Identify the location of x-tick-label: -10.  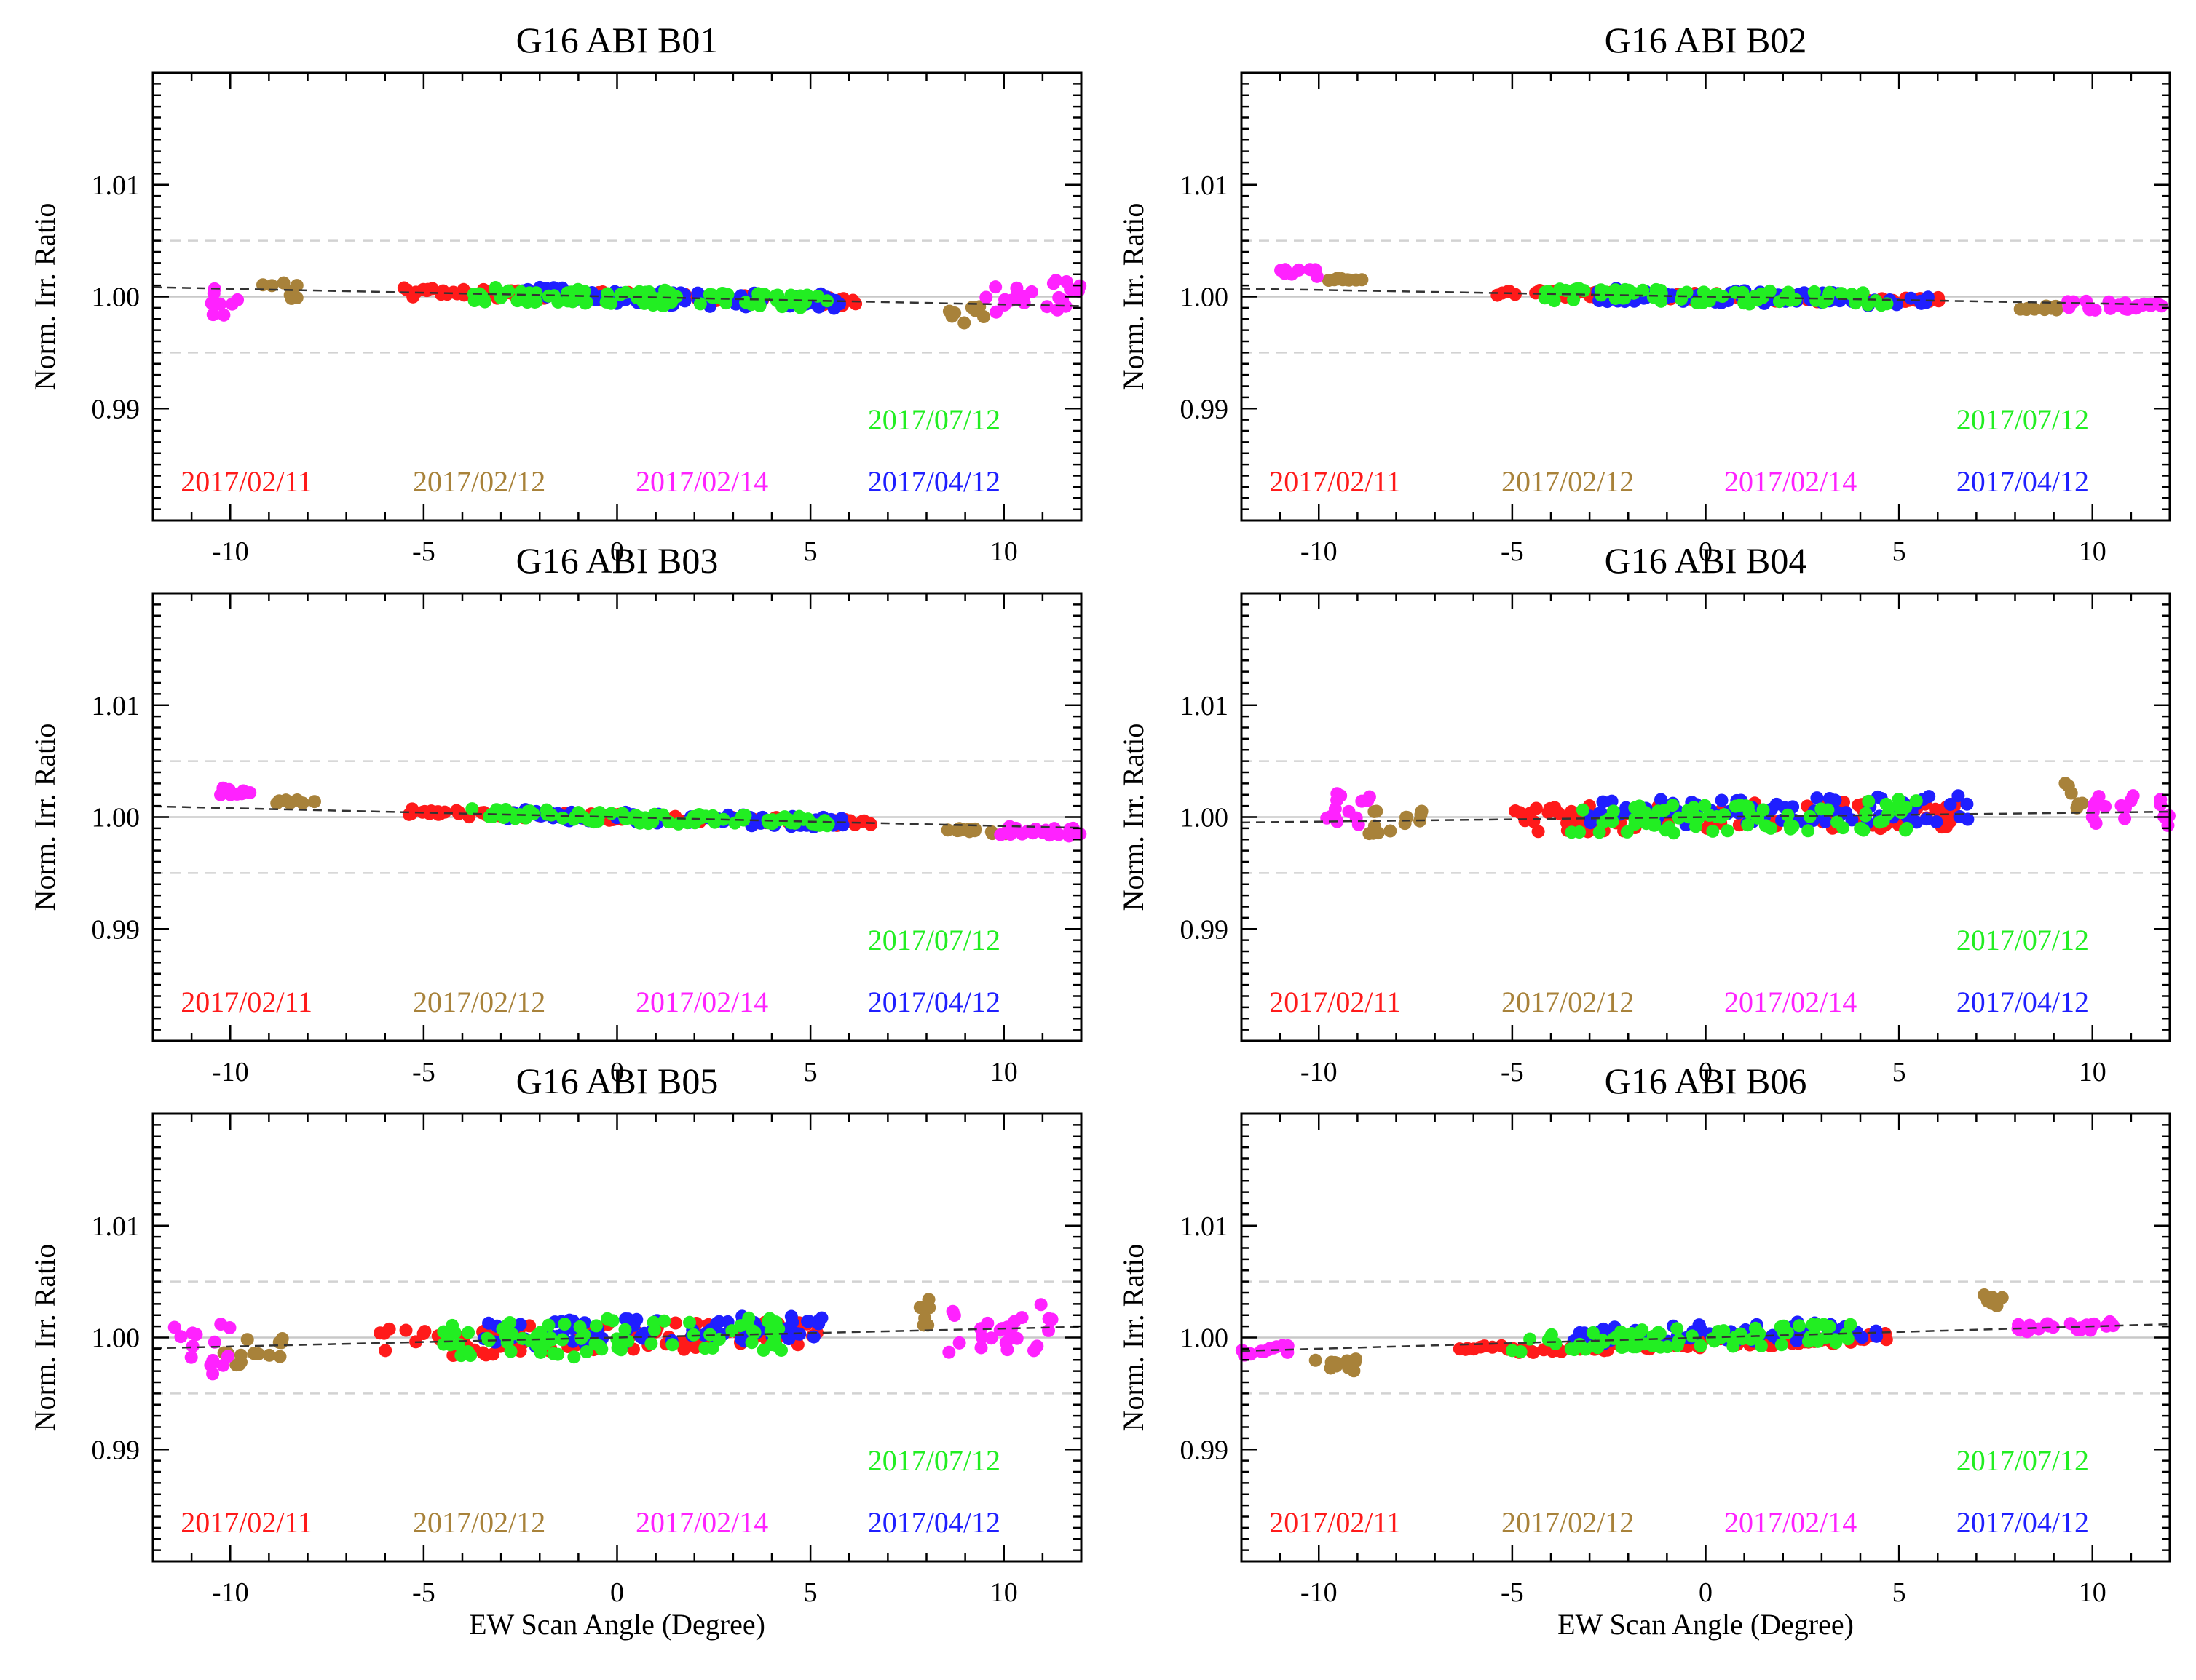
(1319, 1072).